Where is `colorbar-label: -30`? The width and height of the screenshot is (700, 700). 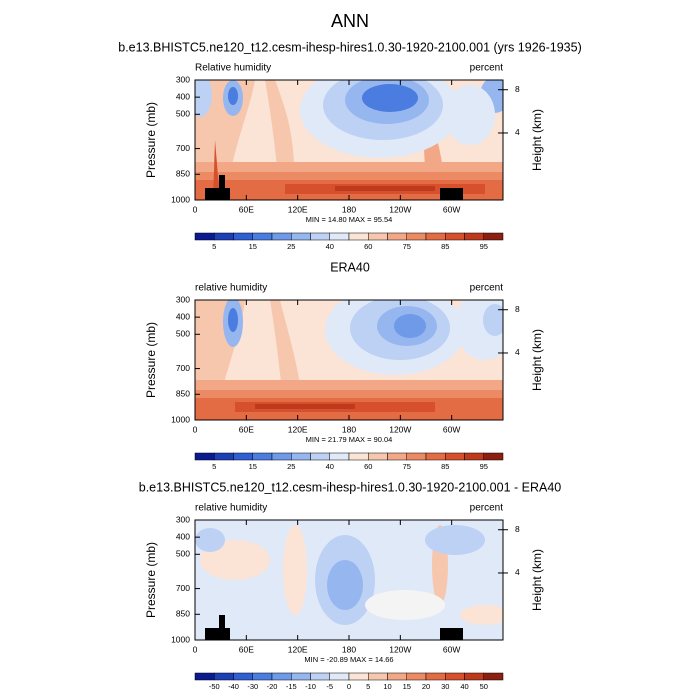
colorbar-label: -30 is located at coordinates (252, 686).